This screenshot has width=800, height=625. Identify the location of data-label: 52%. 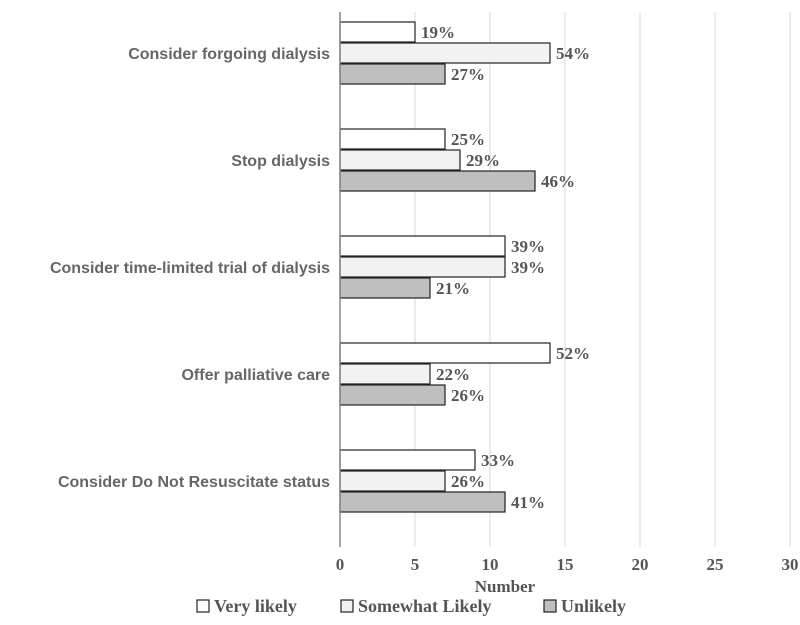
(573, 353).